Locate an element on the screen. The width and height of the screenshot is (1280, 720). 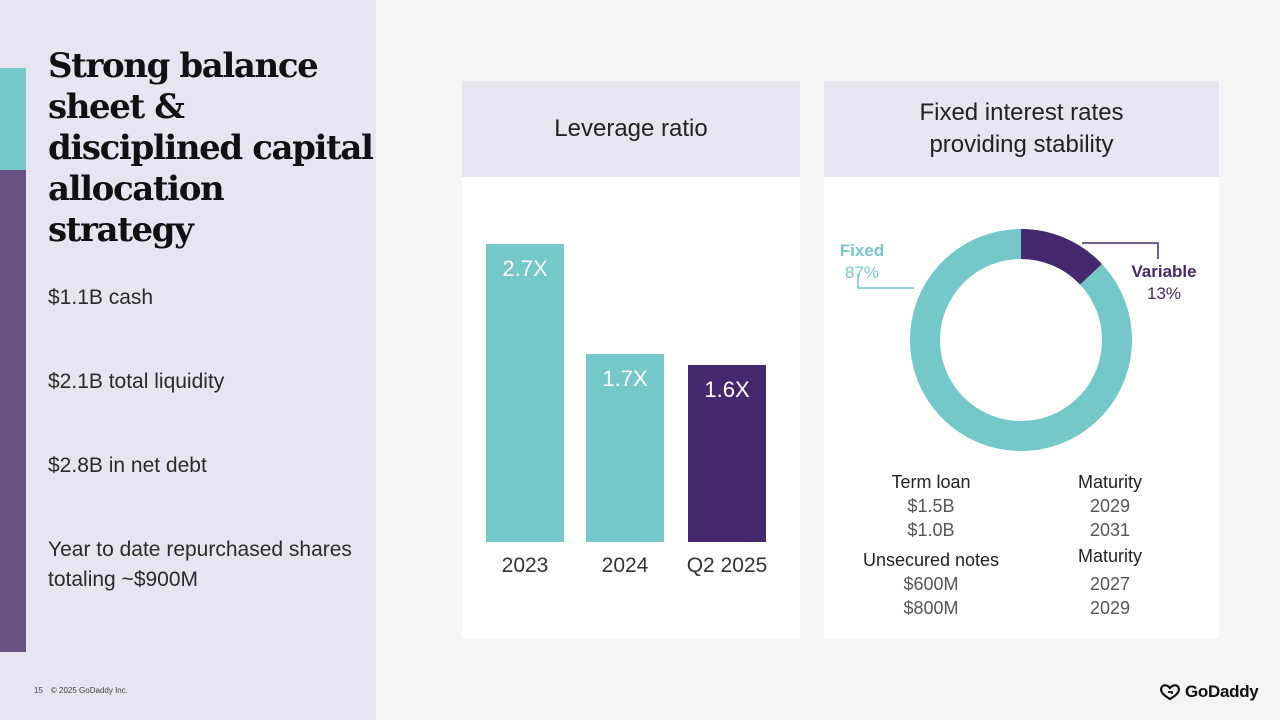
unsecured-maturity-column: Maturity 2027 2029 is located at coordinates (1110, 582).